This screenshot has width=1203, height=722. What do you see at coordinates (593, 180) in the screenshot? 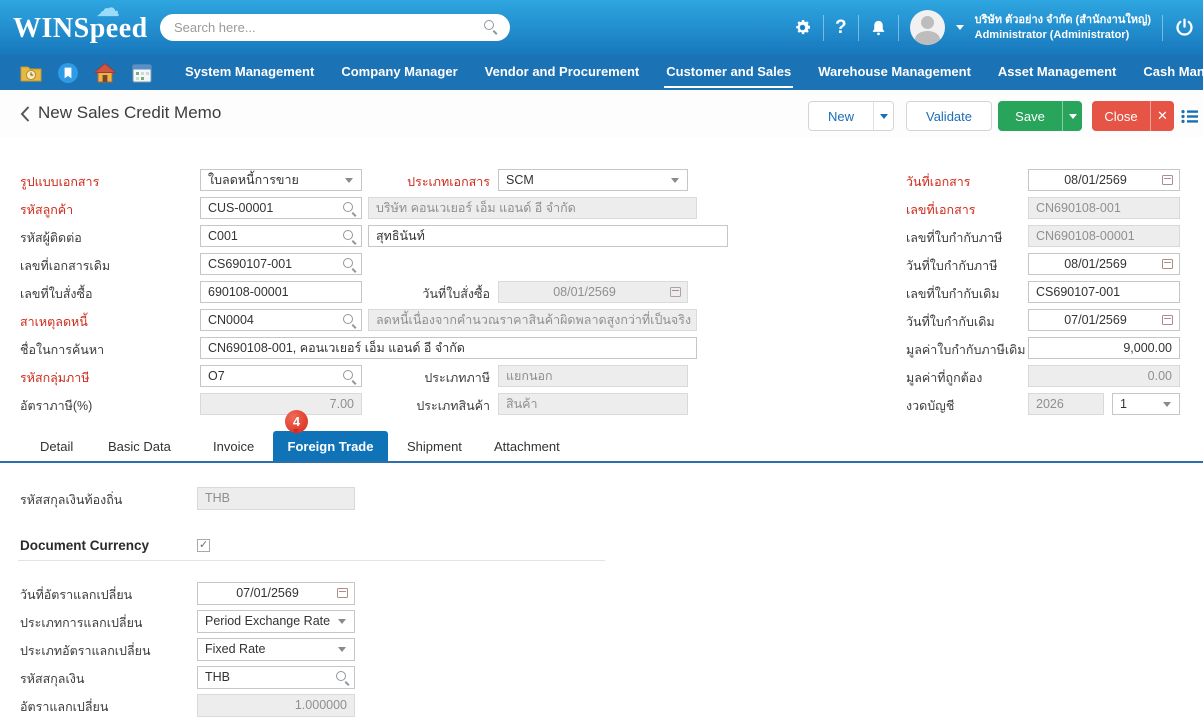
I see `doc-type-select: SCM` at bounding box center [593, 180].